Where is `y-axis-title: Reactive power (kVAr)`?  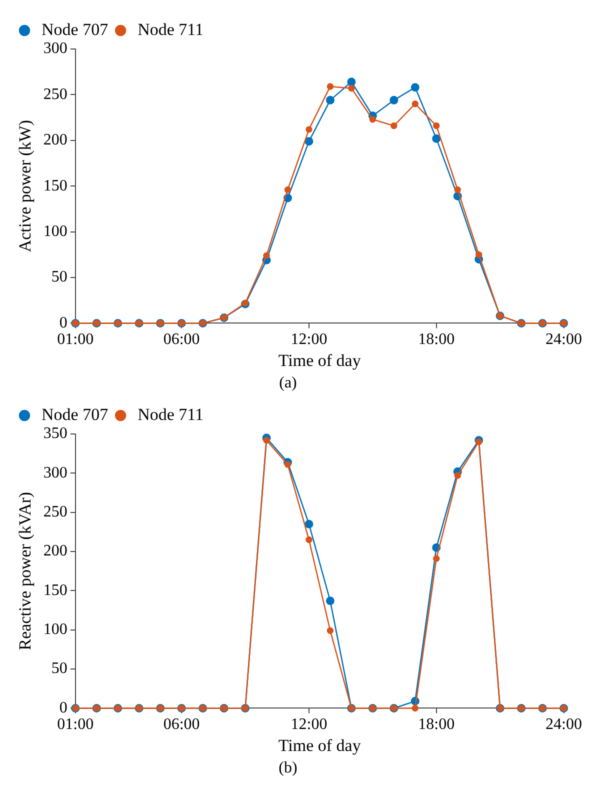 y-axis-title: Reactive power (kVAr) is located at coordinates (25, 571).